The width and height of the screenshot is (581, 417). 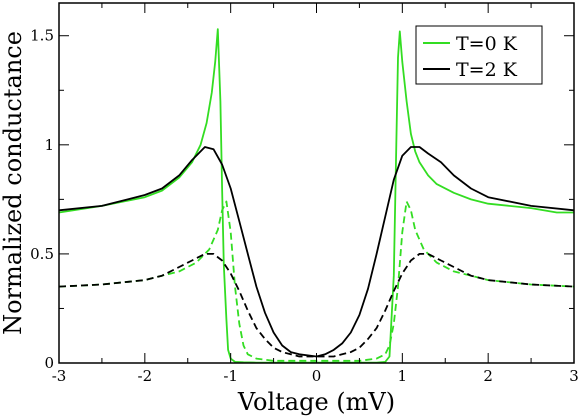 What do you see at coordinates (487, 44) in the screenshot?
I see `legend-label-t0: T=0 K` at bounding box center [487, 44].